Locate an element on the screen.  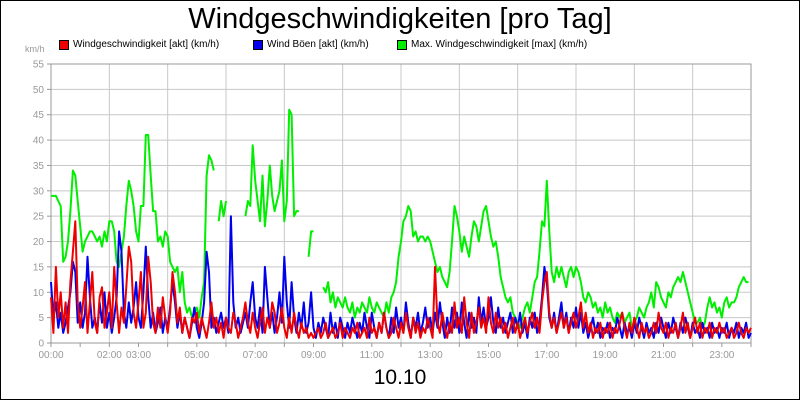
y-tick-label: 10 is located at coordinates (39, 293).